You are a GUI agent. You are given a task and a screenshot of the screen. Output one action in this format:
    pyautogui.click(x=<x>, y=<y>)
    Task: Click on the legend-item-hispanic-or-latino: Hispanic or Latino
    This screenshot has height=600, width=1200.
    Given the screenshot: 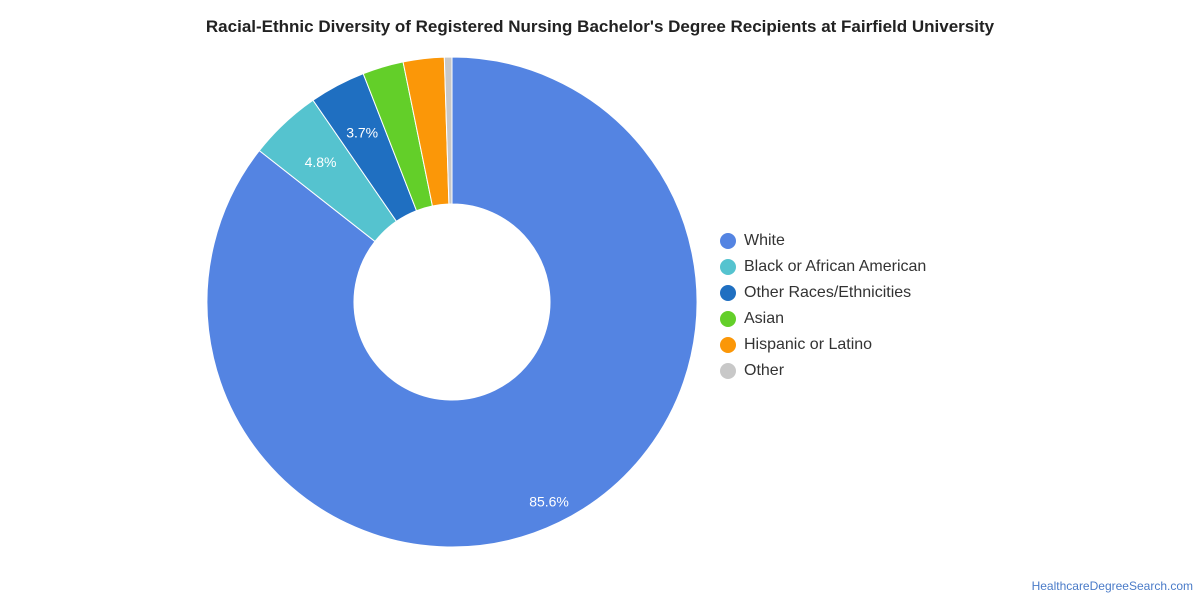 What is the action you would take?
    pyautogui.click(x=823, y=345)
    